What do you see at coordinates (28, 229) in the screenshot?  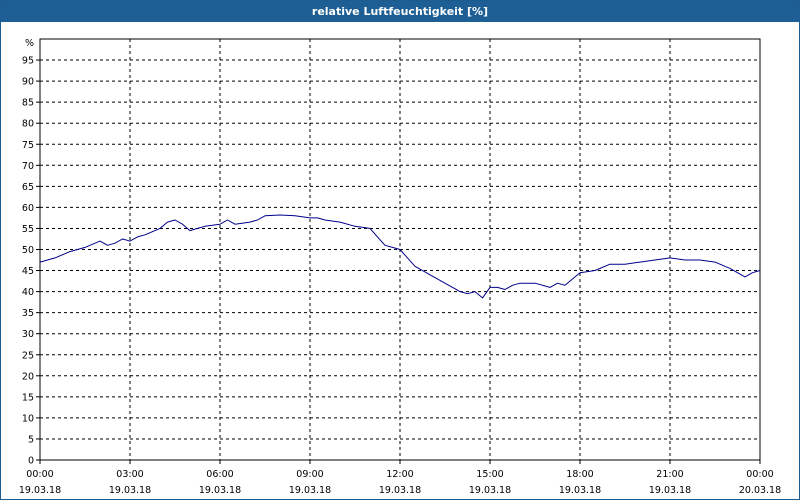 I see `y-tick-label: 55` at bounding box center [28, 229].